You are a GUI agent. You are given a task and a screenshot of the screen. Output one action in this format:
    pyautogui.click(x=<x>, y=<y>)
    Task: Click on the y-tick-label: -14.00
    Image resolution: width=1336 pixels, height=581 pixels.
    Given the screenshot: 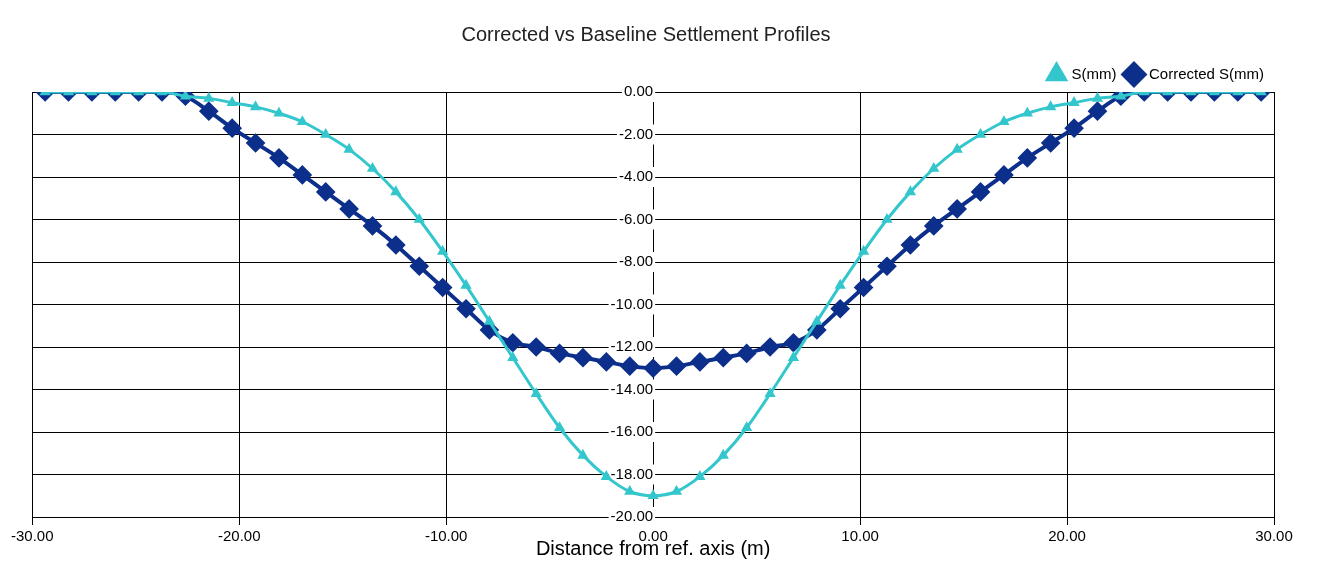 What is the action you would take?
    pyautogui.click(x=632, y=388)
    